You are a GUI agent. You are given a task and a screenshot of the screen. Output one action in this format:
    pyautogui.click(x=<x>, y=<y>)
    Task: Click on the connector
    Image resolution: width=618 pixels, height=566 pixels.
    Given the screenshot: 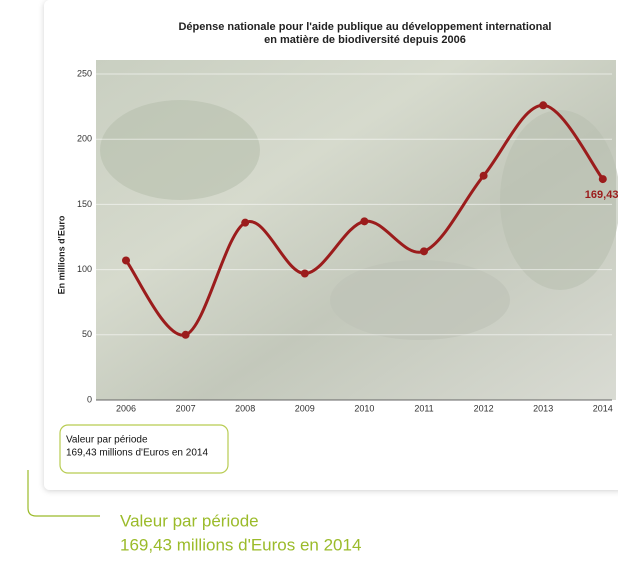 What is the action you would take?
    pyautogui.click(x=63, y=493)
    